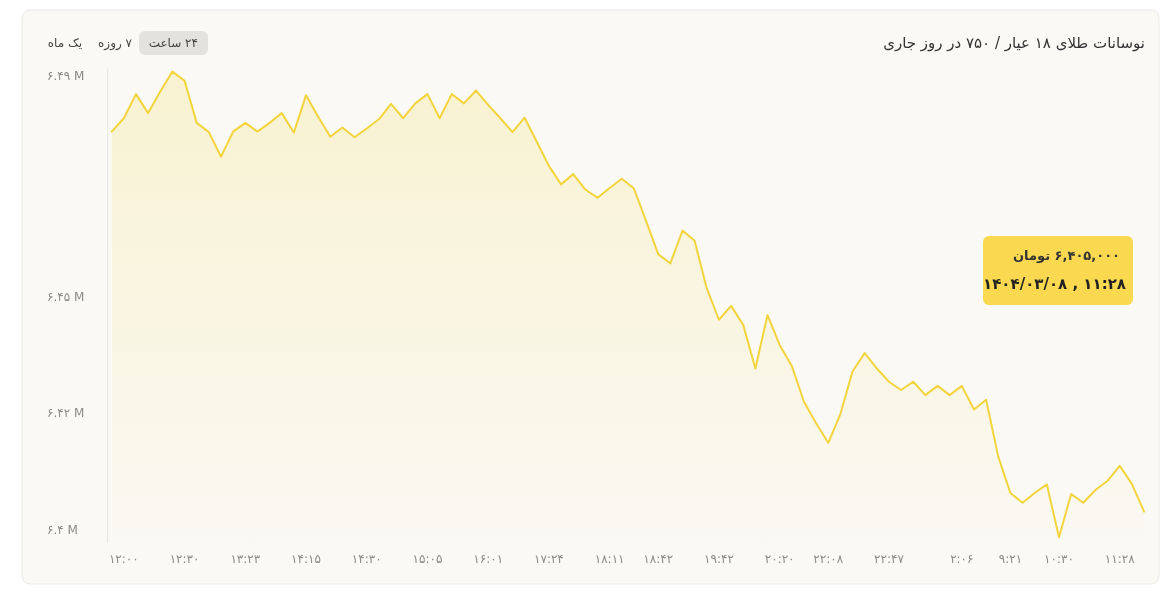 The height and width of the screenshot is (593, 1161). What do you see at coordinates (66, 413) in the screenshot?
I see `y-tick-label: ۶.۴۲ M` at bounding box center [66, 413].